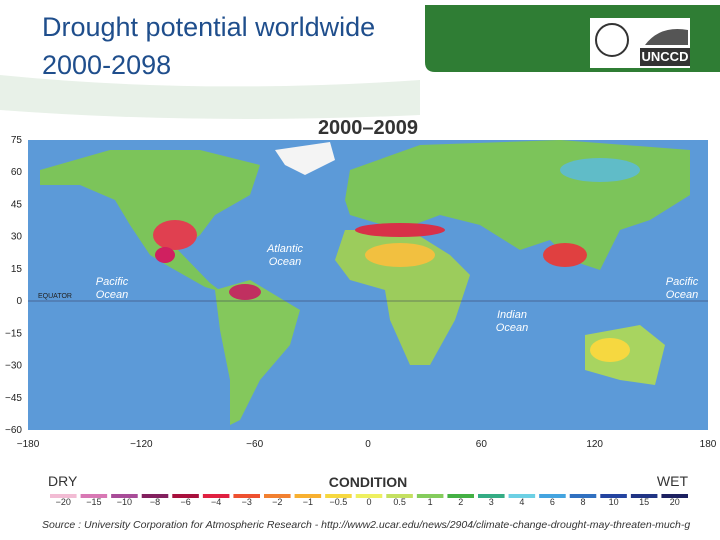 Image resolution: width=720 pixels, height=540 pixels. What do you see at coordinates (708, 444) in the screenshot?
I see `lon-label: 180` at bounding box center [708, 444].